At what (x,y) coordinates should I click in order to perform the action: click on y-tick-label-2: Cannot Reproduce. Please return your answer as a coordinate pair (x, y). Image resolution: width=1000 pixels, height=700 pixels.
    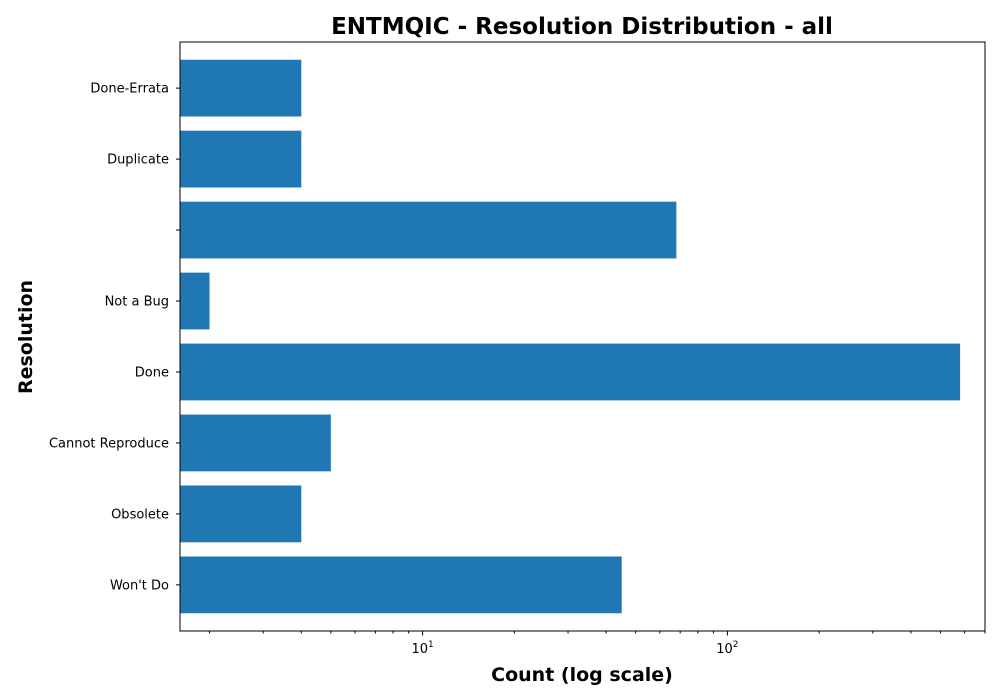
    Looking at the image, I should click on (109, 443).